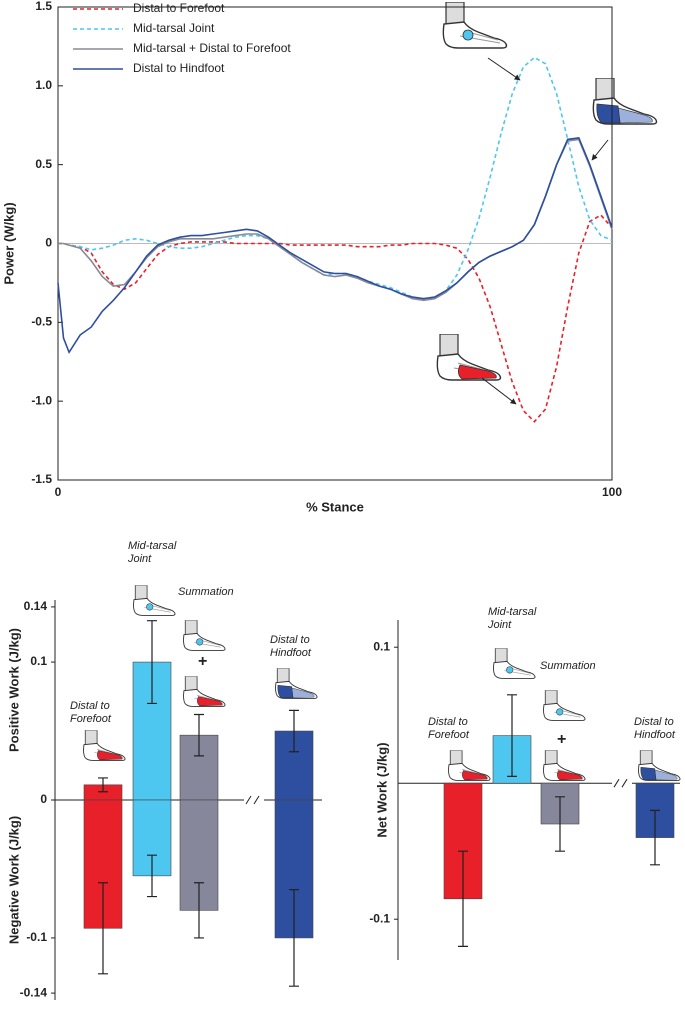 This screenshot has width=685, height=1009. What do you see at coordinates (43, 85) in the screenshot?
I see `y-tick-label: 1.0` at bounding box center [43, 85].